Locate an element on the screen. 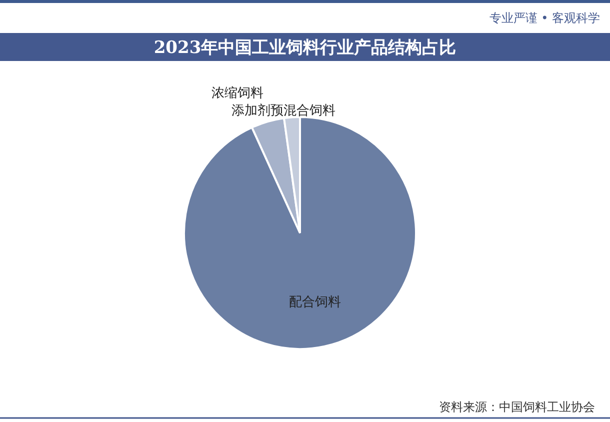 This screenshot has width=610, height=422. slice-label: 添加剂预混合饲料 is located at coordinates (284, 110).